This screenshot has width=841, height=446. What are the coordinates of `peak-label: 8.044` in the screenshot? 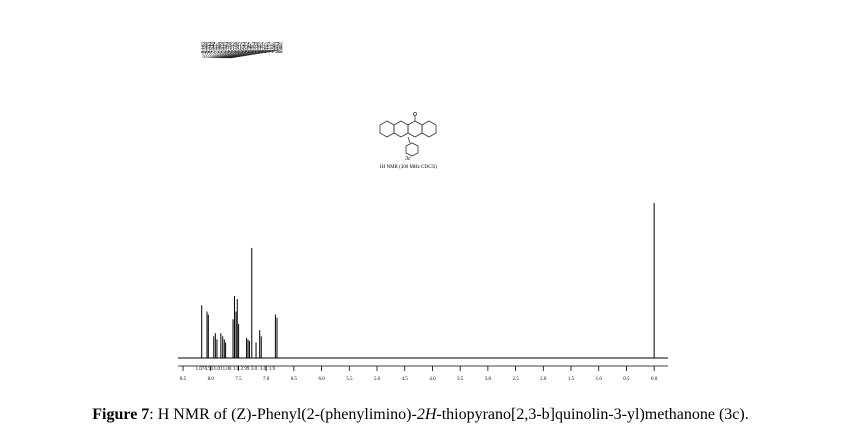 It's located at (210, 48).